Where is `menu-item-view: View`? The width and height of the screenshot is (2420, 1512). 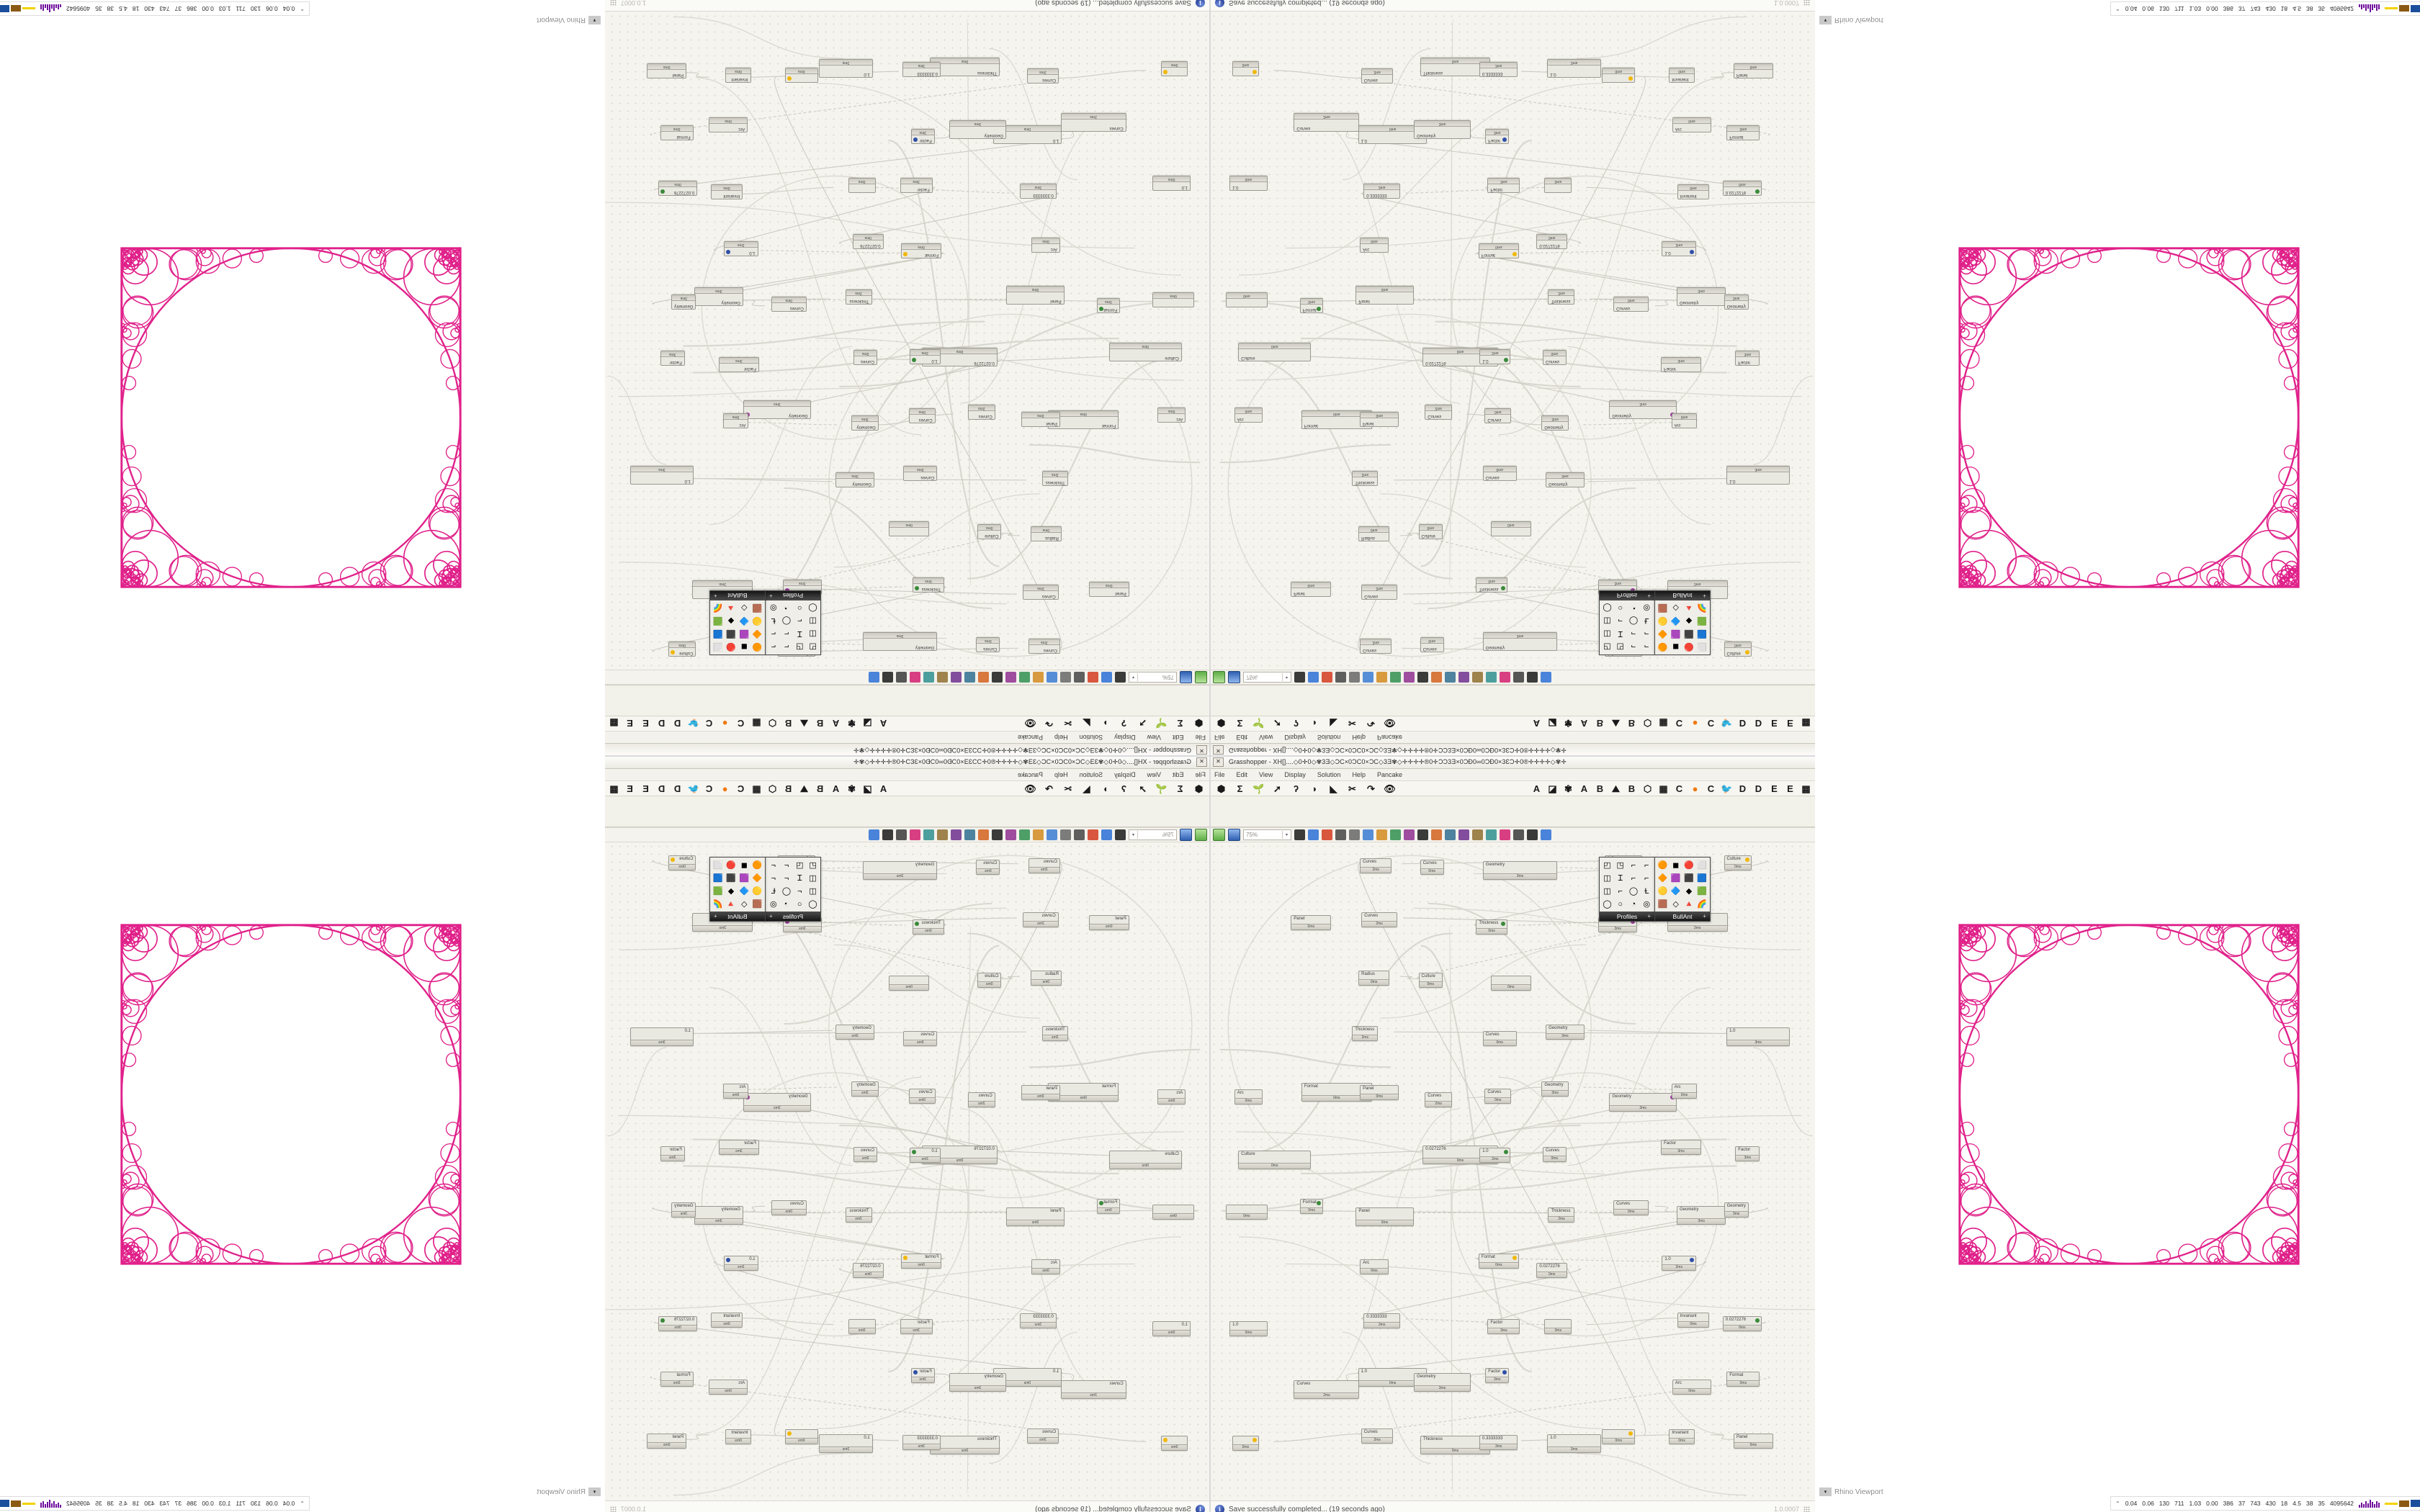
menu-item-view: View is located at coordinates (1154, 737).